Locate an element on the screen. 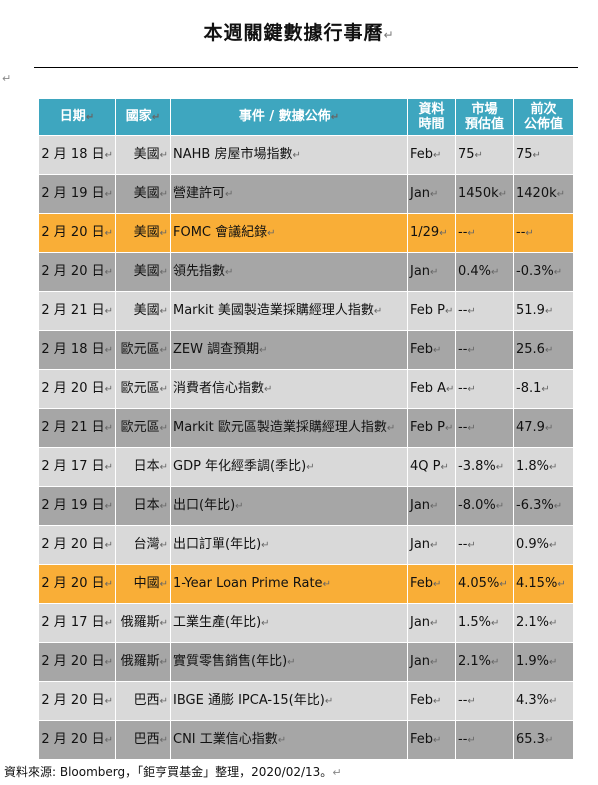  previous-cell-text: 65.3 is located at coordinates (530, 739).